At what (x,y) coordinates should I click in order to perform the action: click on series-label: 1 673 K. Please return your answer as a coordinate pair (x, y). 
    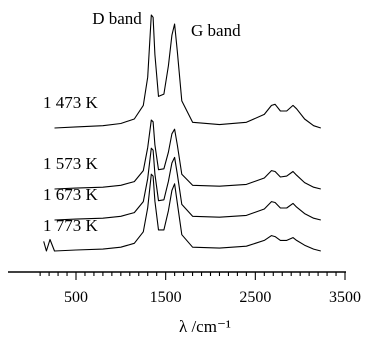
    Looking at the image, I should click on (71, 194).